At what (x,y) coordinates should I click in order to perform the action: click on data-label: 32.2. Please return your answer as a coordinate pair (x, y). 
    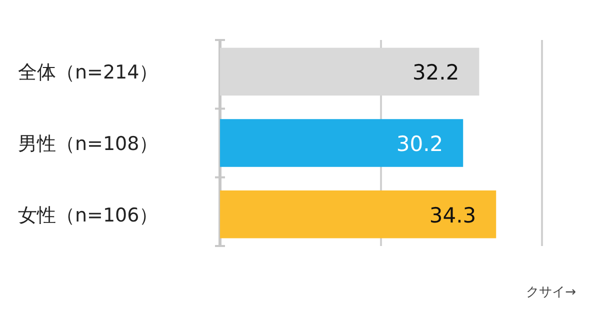
    Looking at the image, I should click on (436, 72).